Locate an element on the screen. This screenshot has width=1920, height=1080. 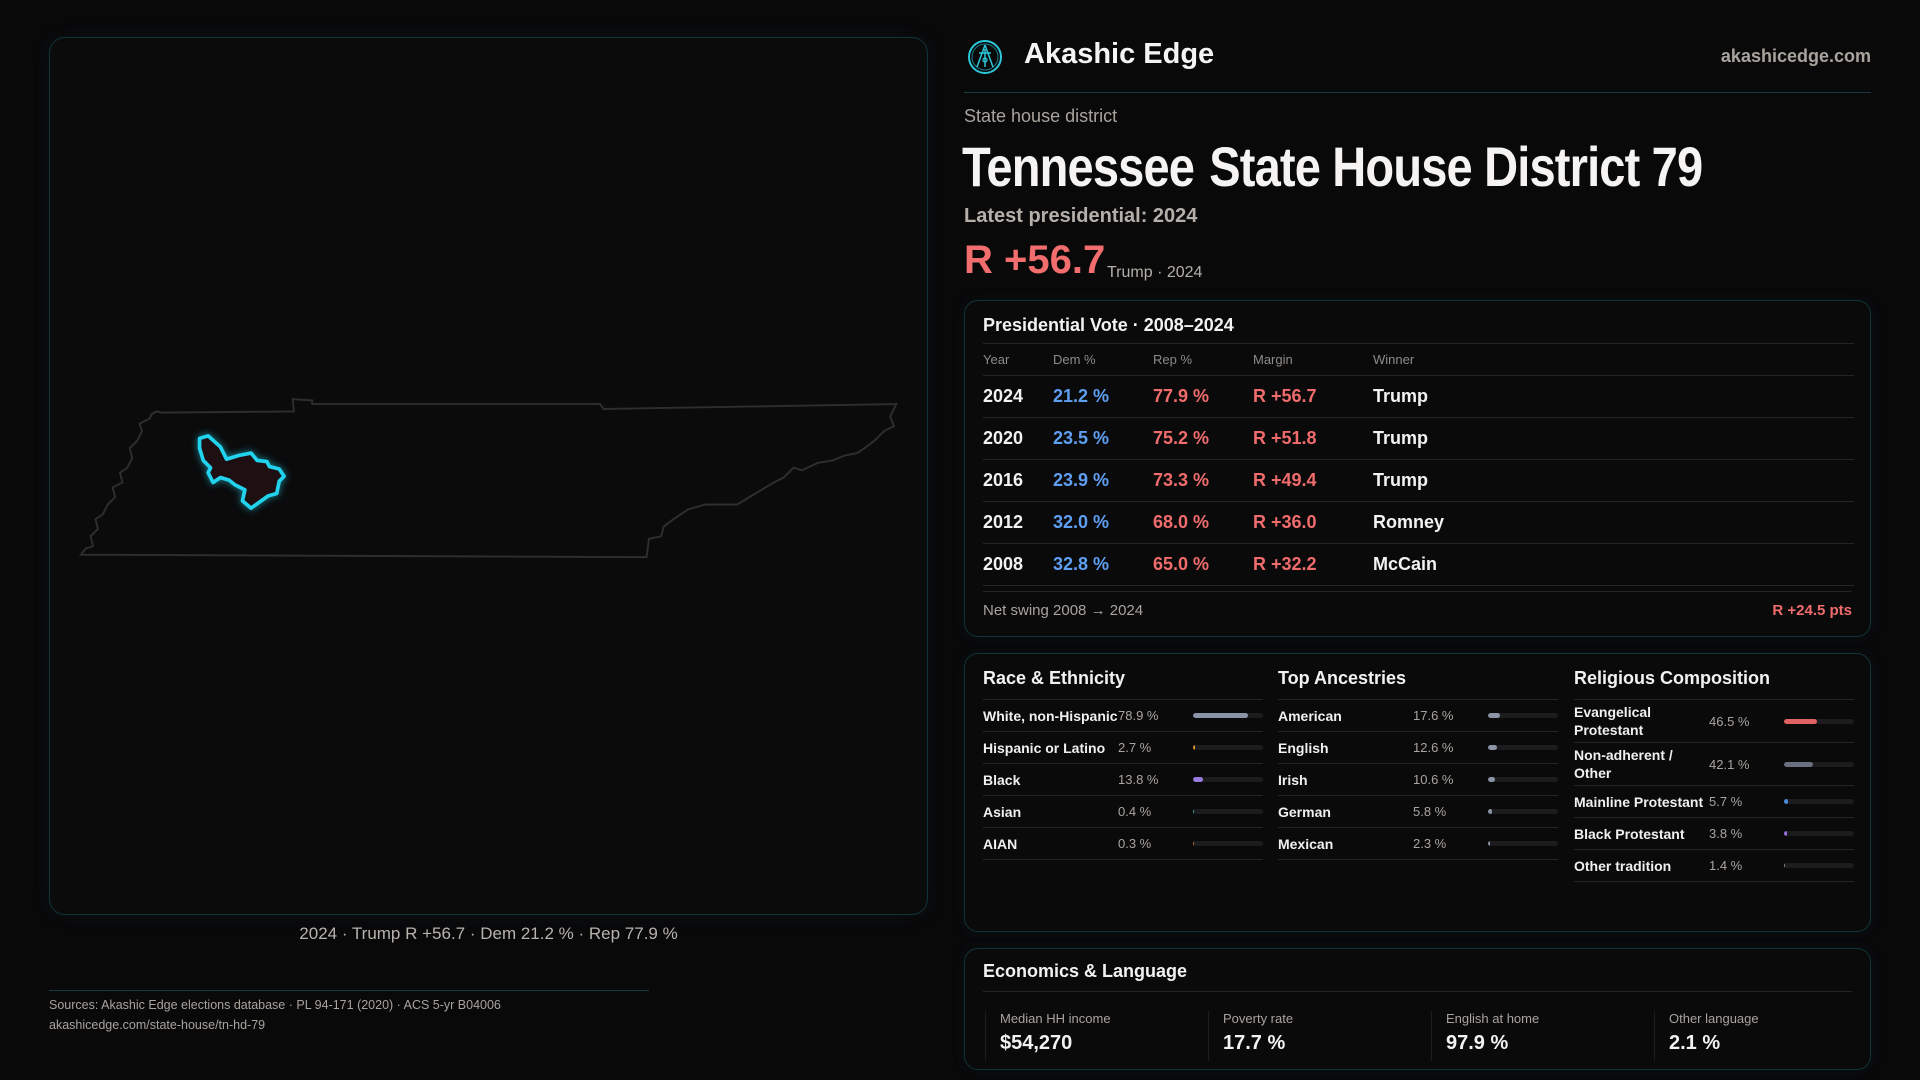
item-value: 10.6 % is located at coordinates (1433, 779).